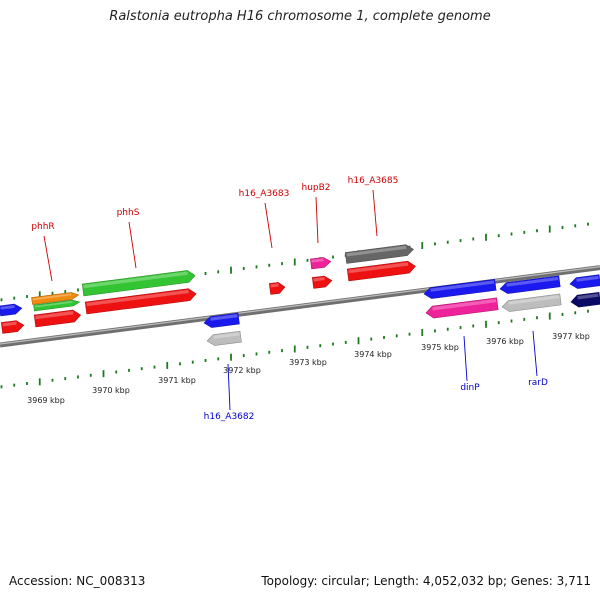 The width and height of the screenshot is (600, 600). Describe the element at coordinates (137, 298) in the screenshot. I see `phhS-feature-red-shine` at that location.